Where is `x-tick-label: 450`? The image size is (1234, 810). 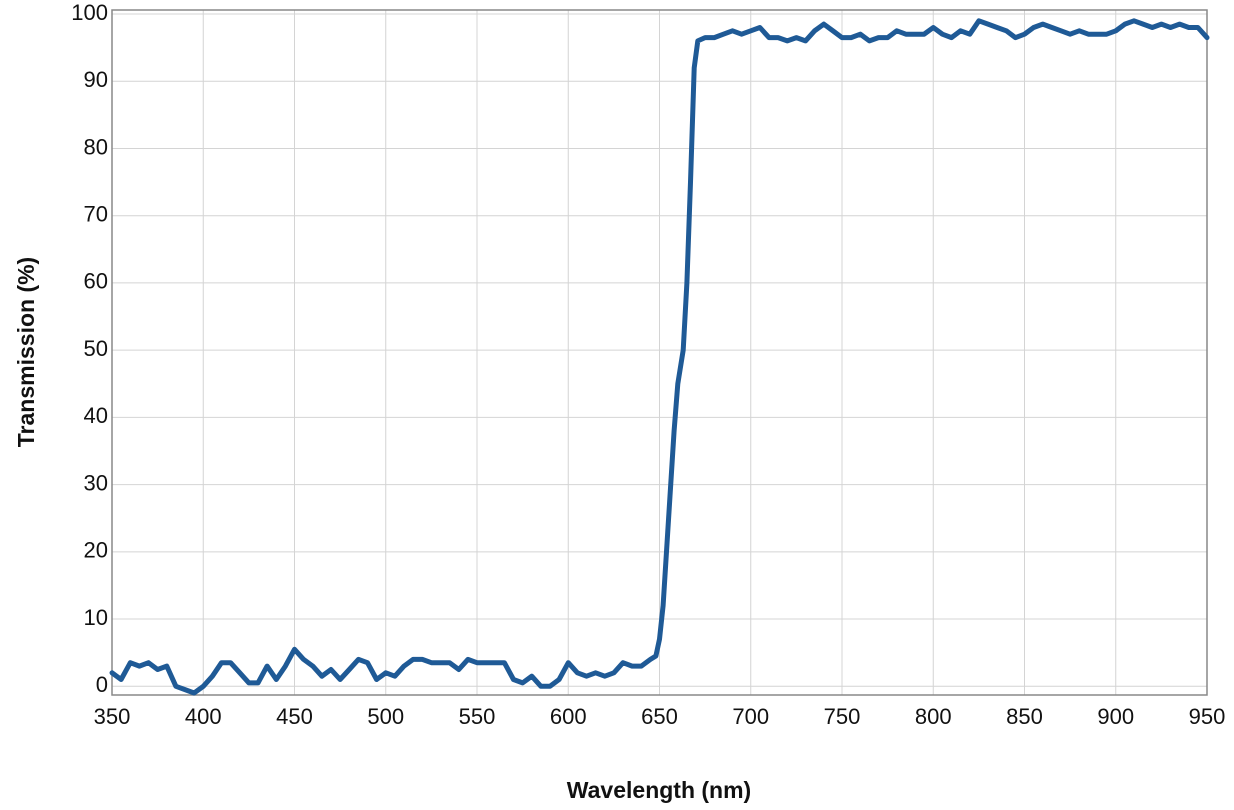 x-tick-label: 450 is located at coordinates (294, 716).